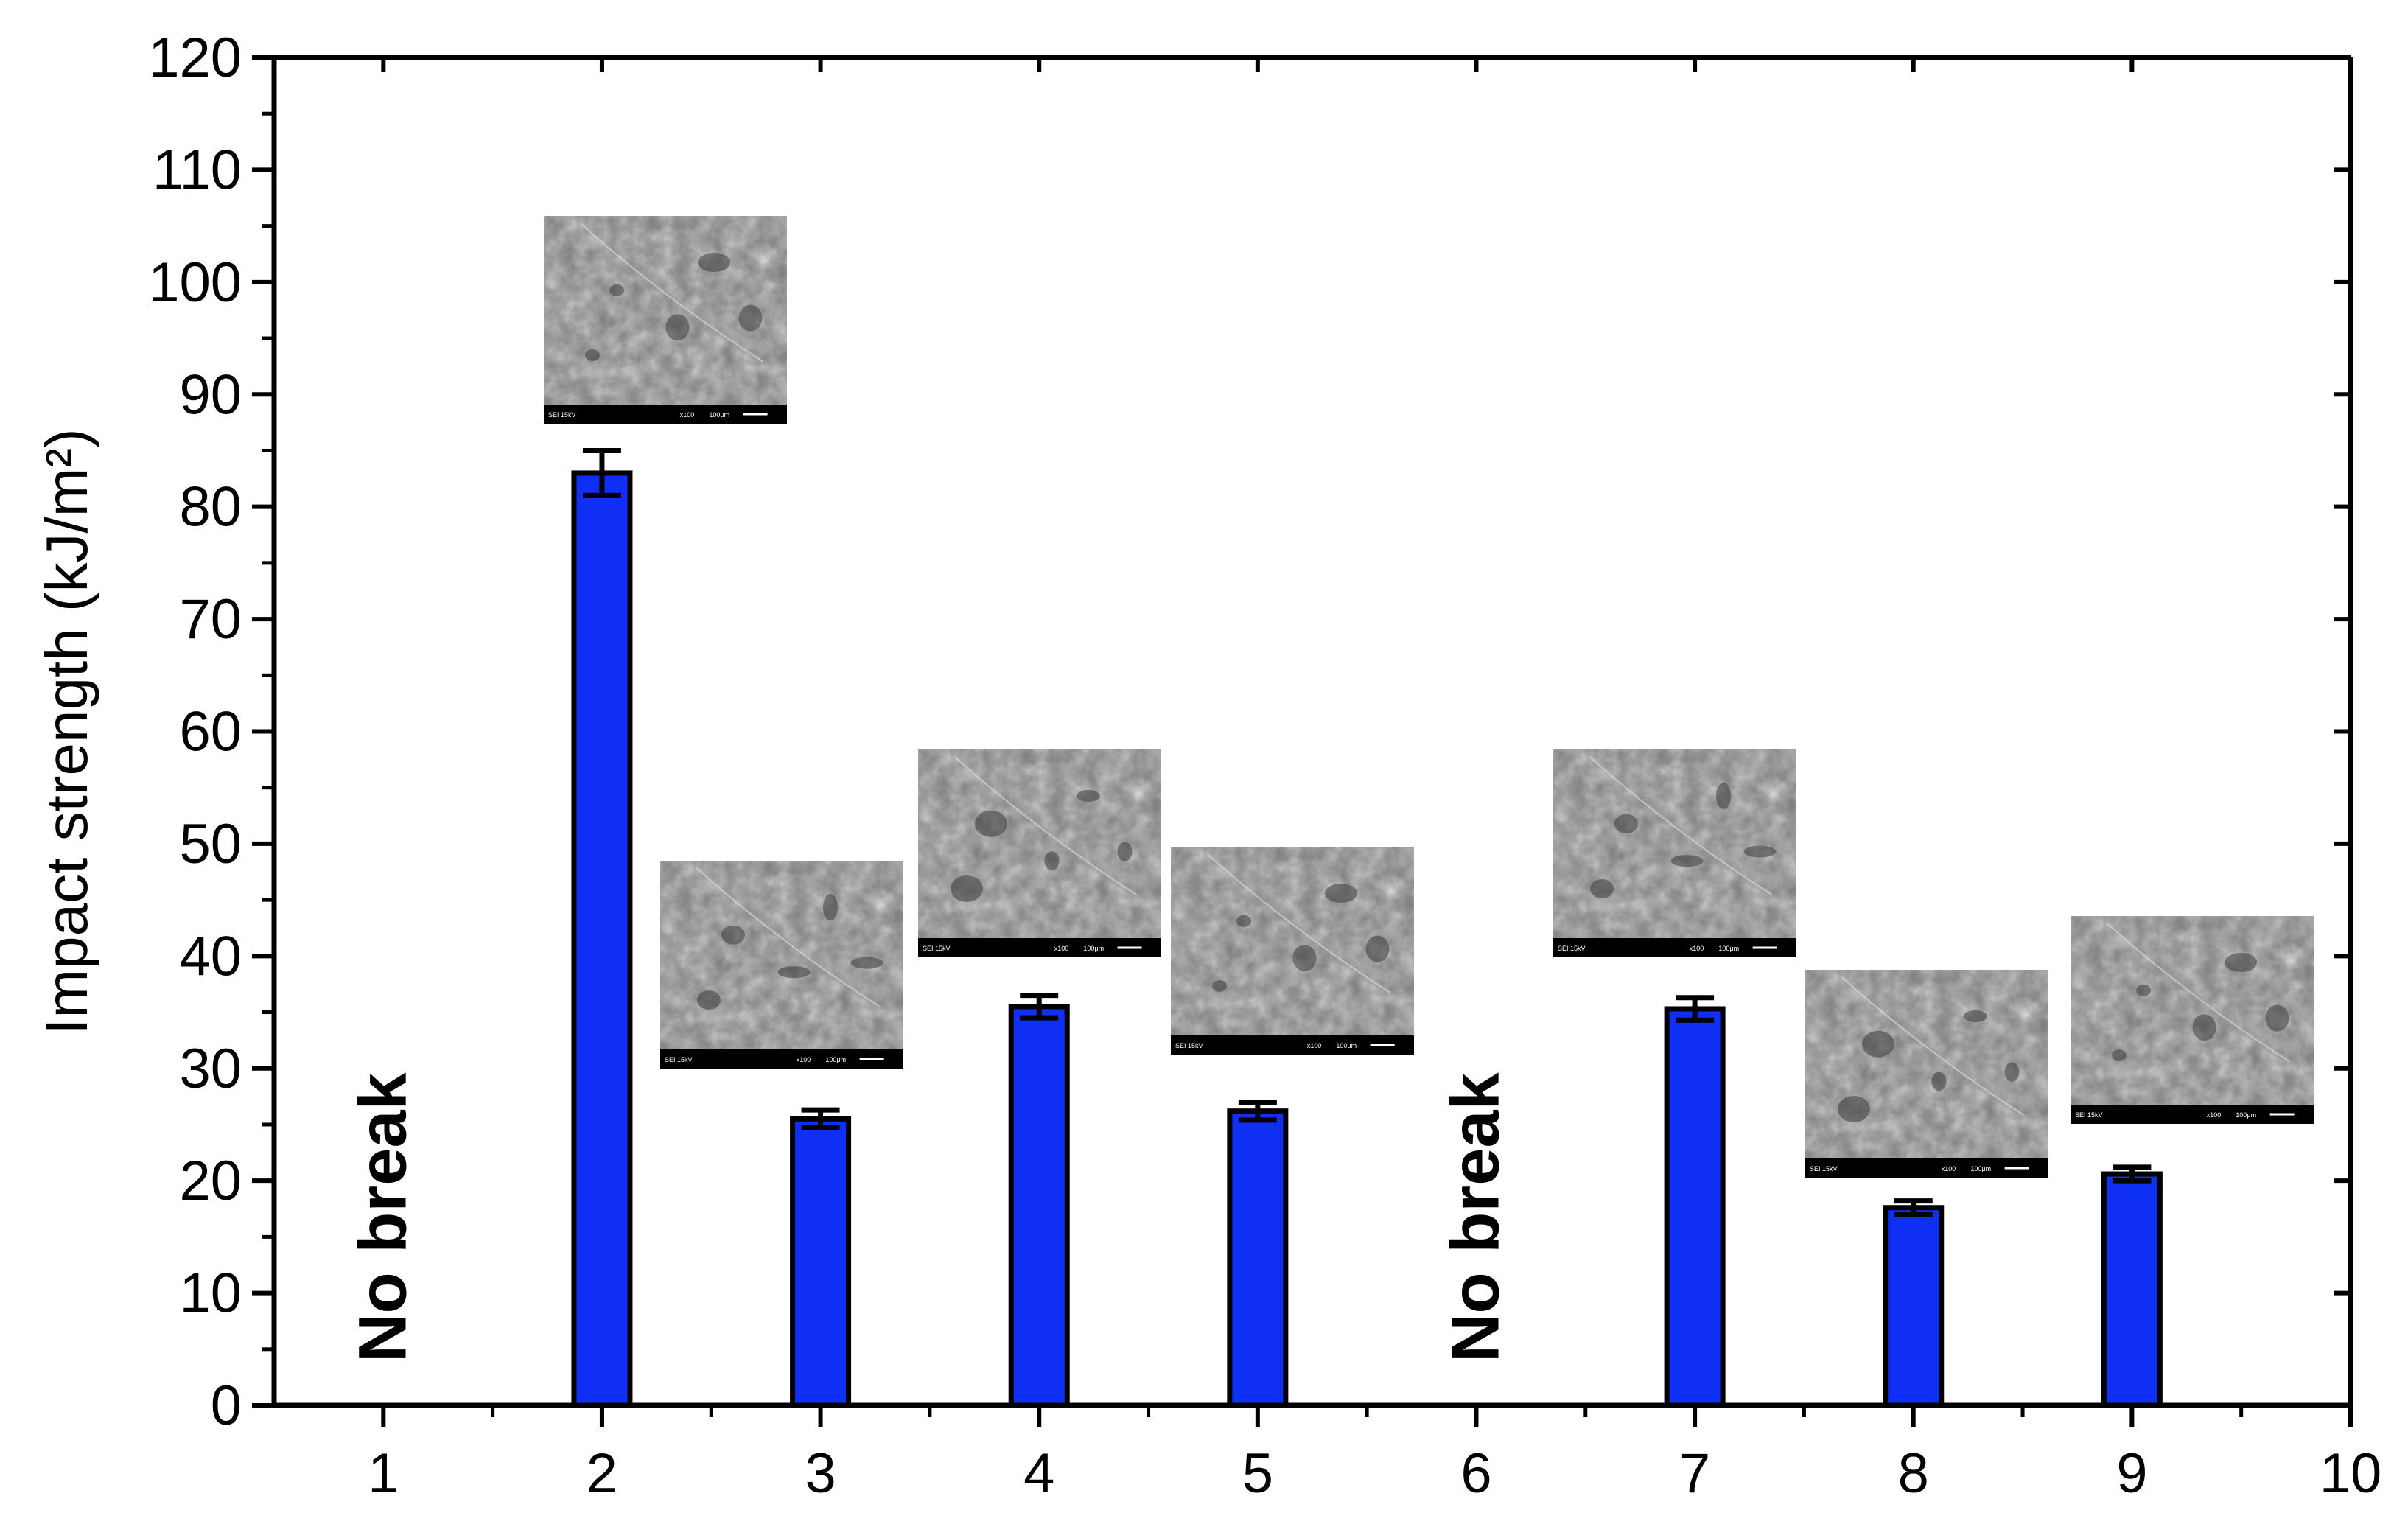  I want to click on y-tick-label: 110, so click(197, 170).